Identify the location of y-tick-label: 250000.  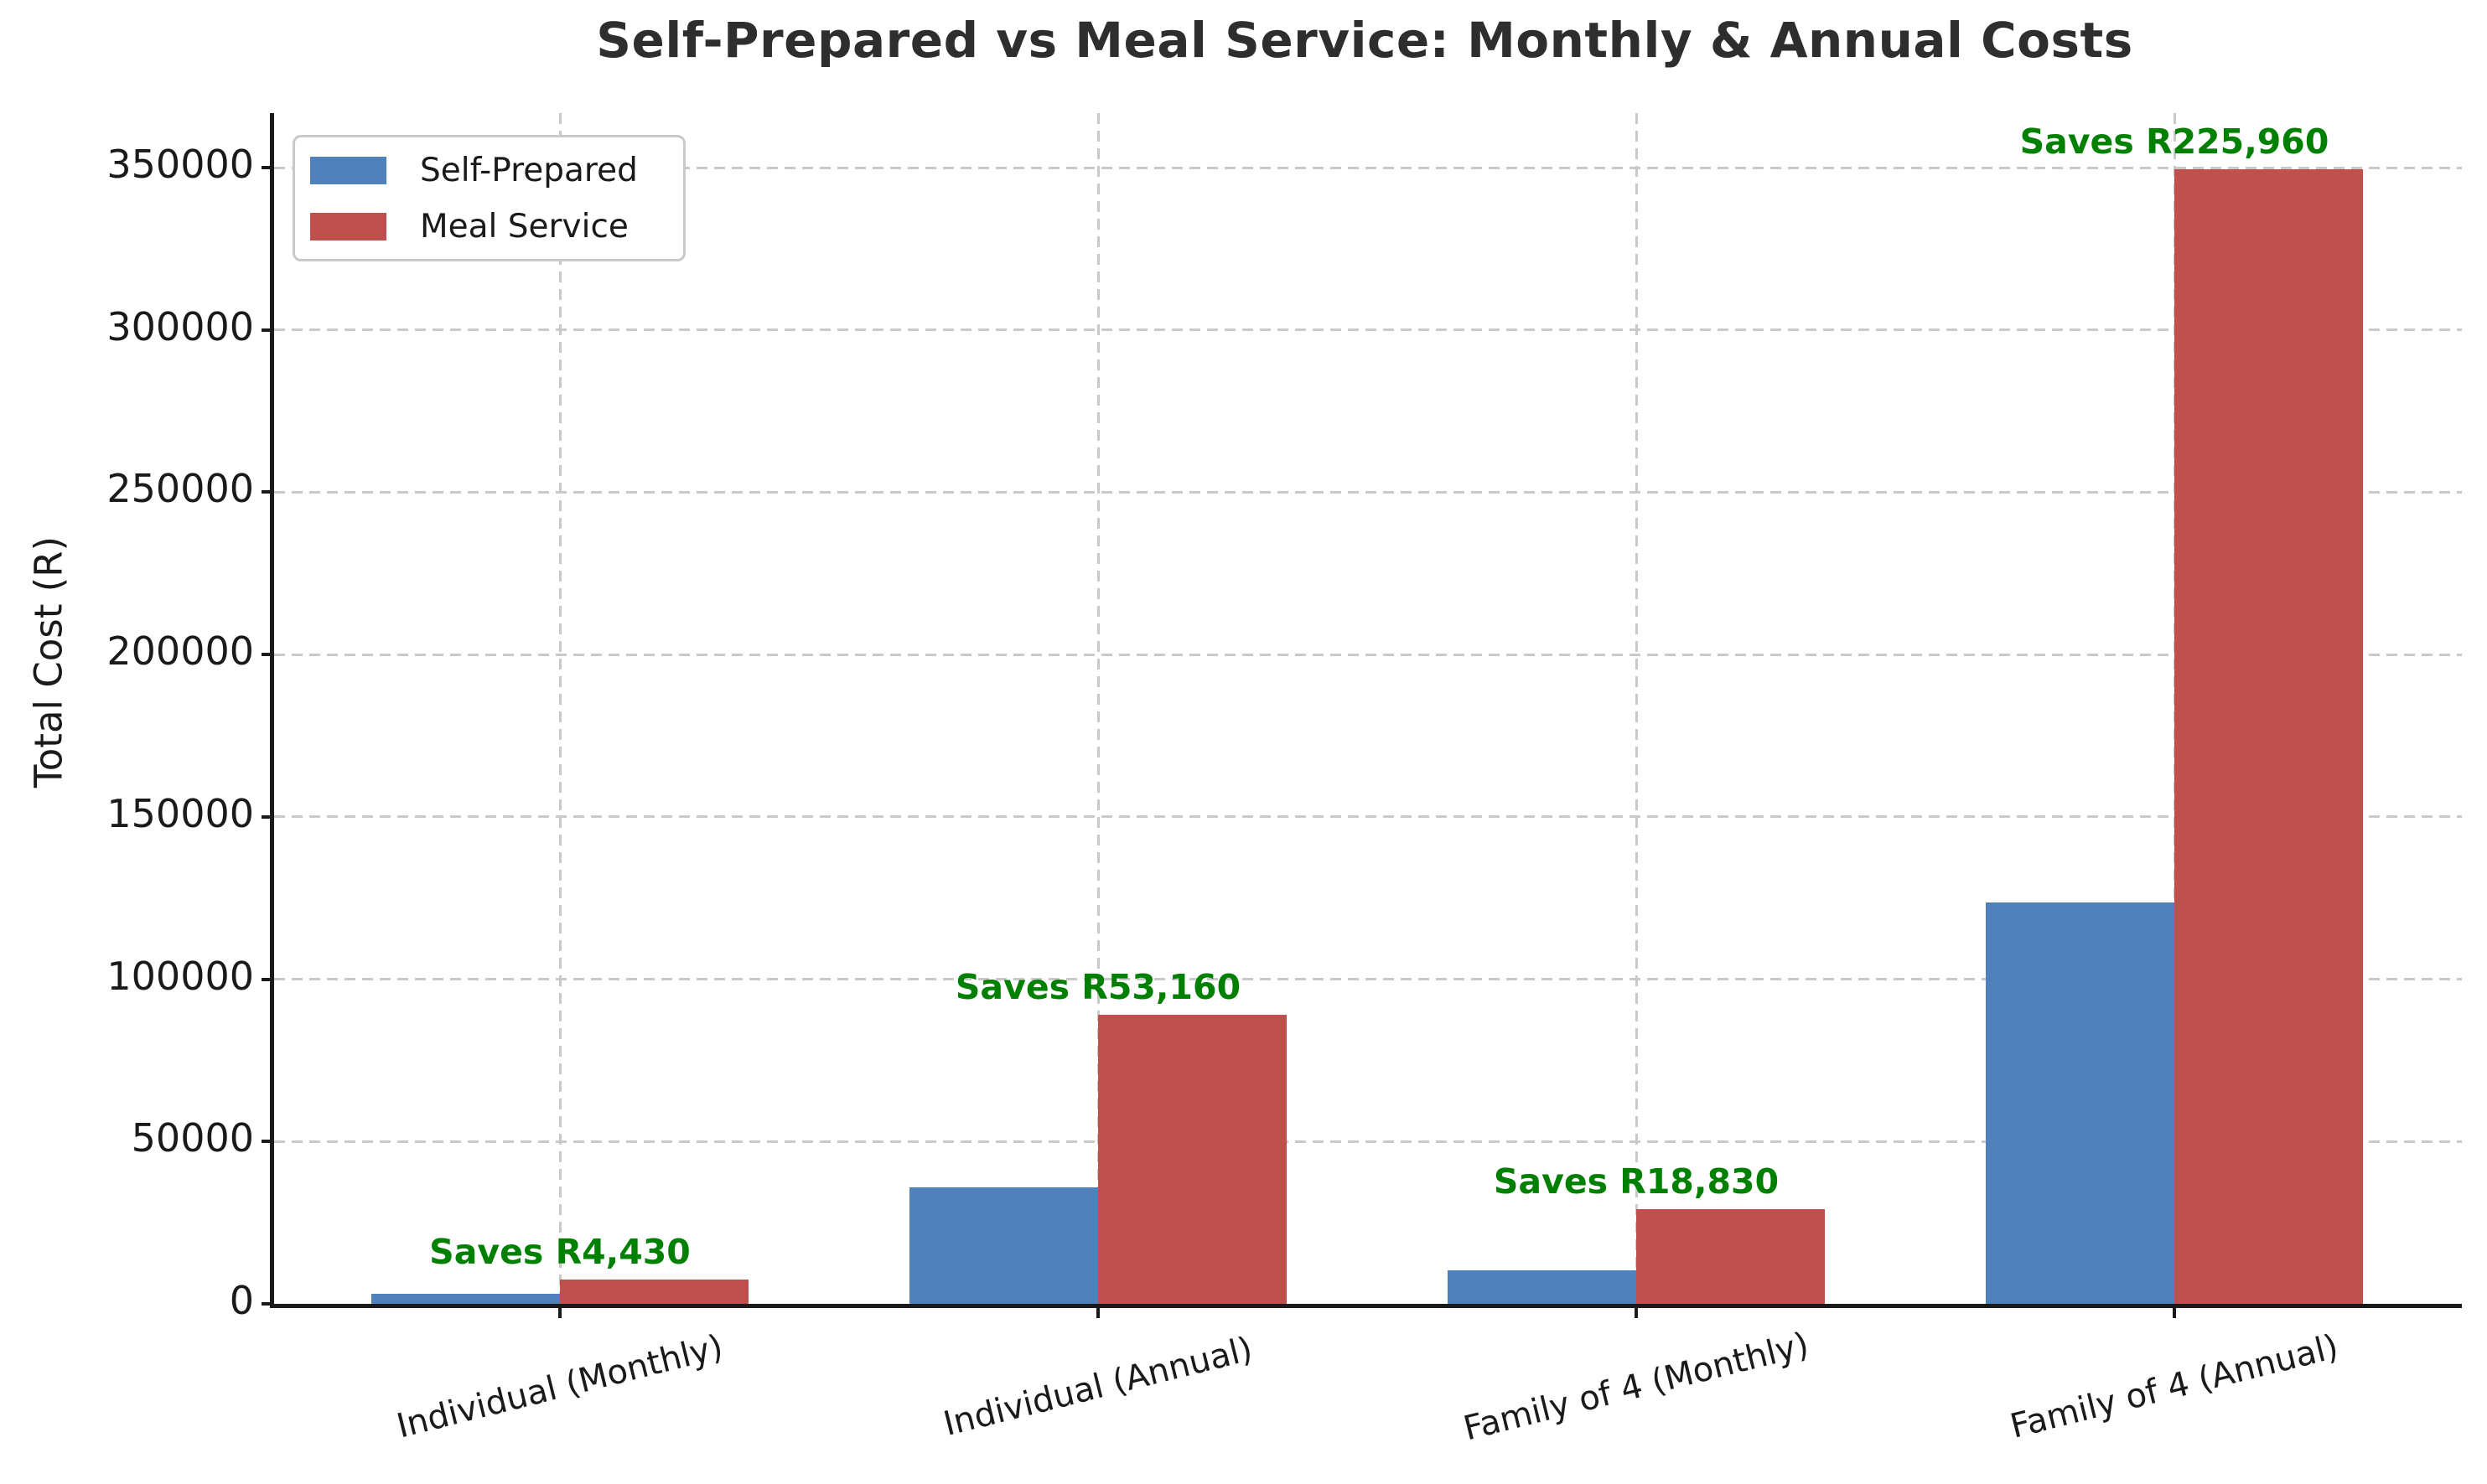
(180, 489).